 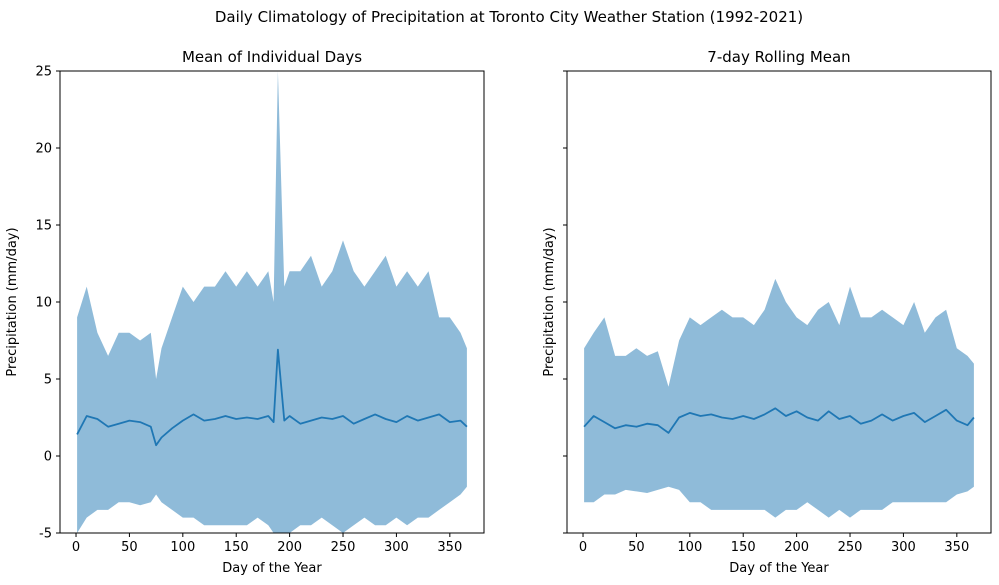 I want to click on y-axis-ticks, so click(x=565, y=302).